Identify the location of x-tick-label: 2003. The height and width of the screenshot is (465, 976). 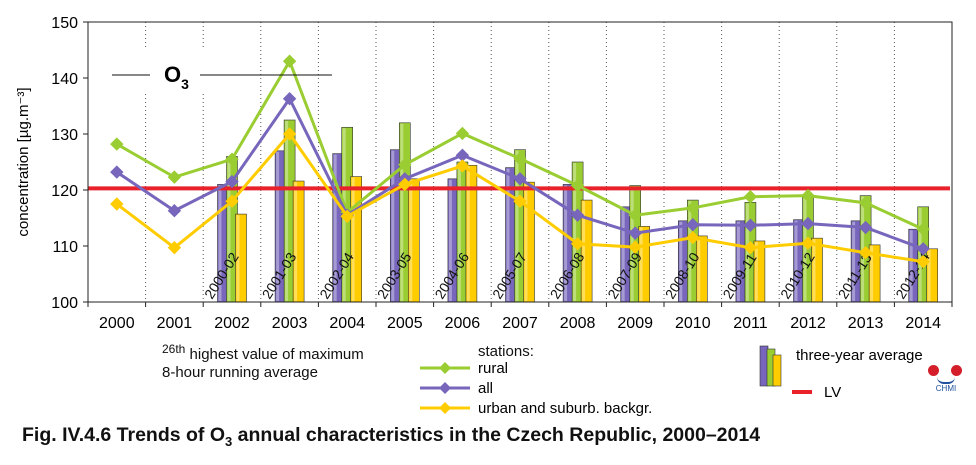
(290, 323).